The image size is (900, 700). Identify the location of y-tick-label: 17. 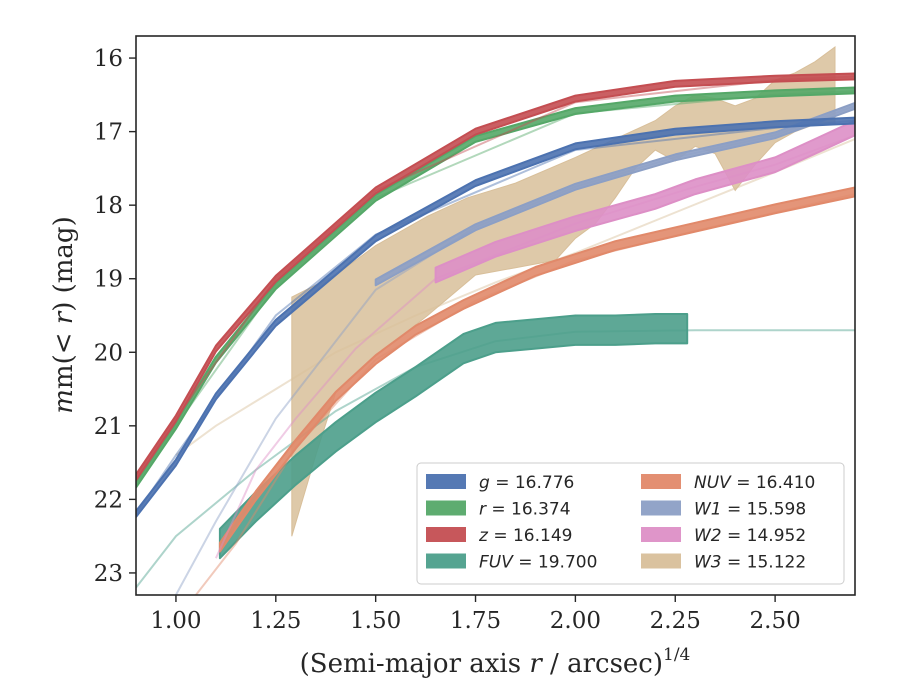
(108, 133).